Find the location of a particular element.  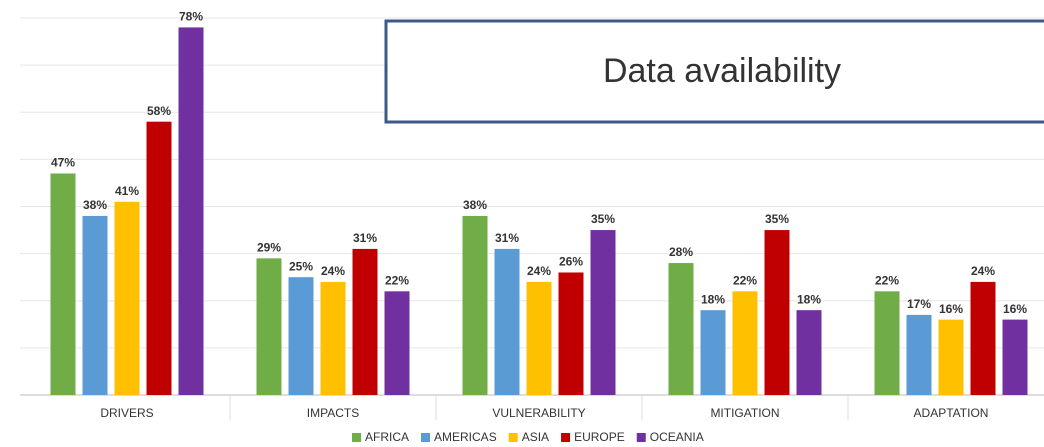

value-label: 17% is located at coordinates (919, 304).